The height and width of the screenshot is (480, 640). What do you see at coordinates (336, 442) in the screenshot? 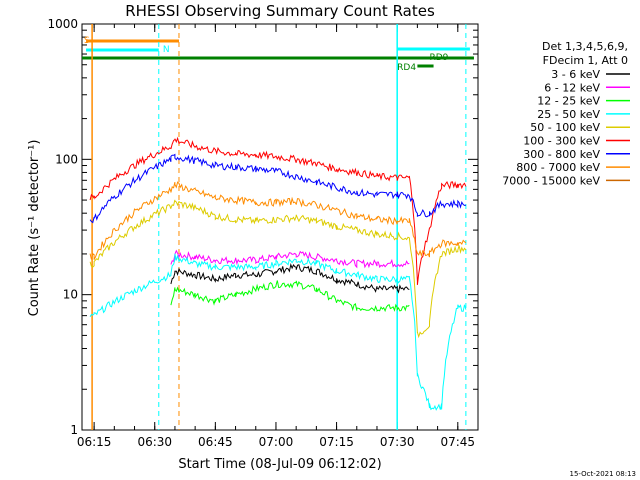
I see `x-tick-label: 07:15` at bounding box center [336, 442].